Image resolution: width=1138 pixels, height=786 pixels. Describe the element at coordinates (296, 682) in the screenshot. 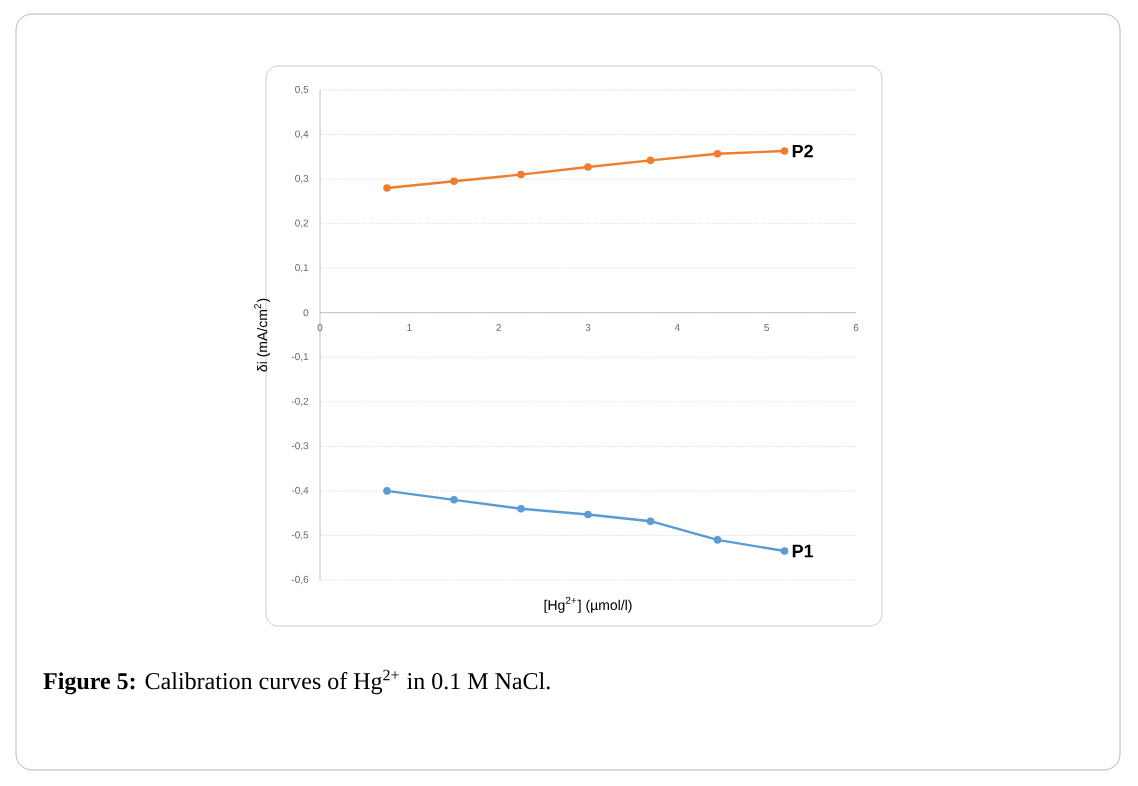

I see `text: Figure 5: Calibration curves of Hg$^{2+}$ in 0.1 M NaCl.` at that location.